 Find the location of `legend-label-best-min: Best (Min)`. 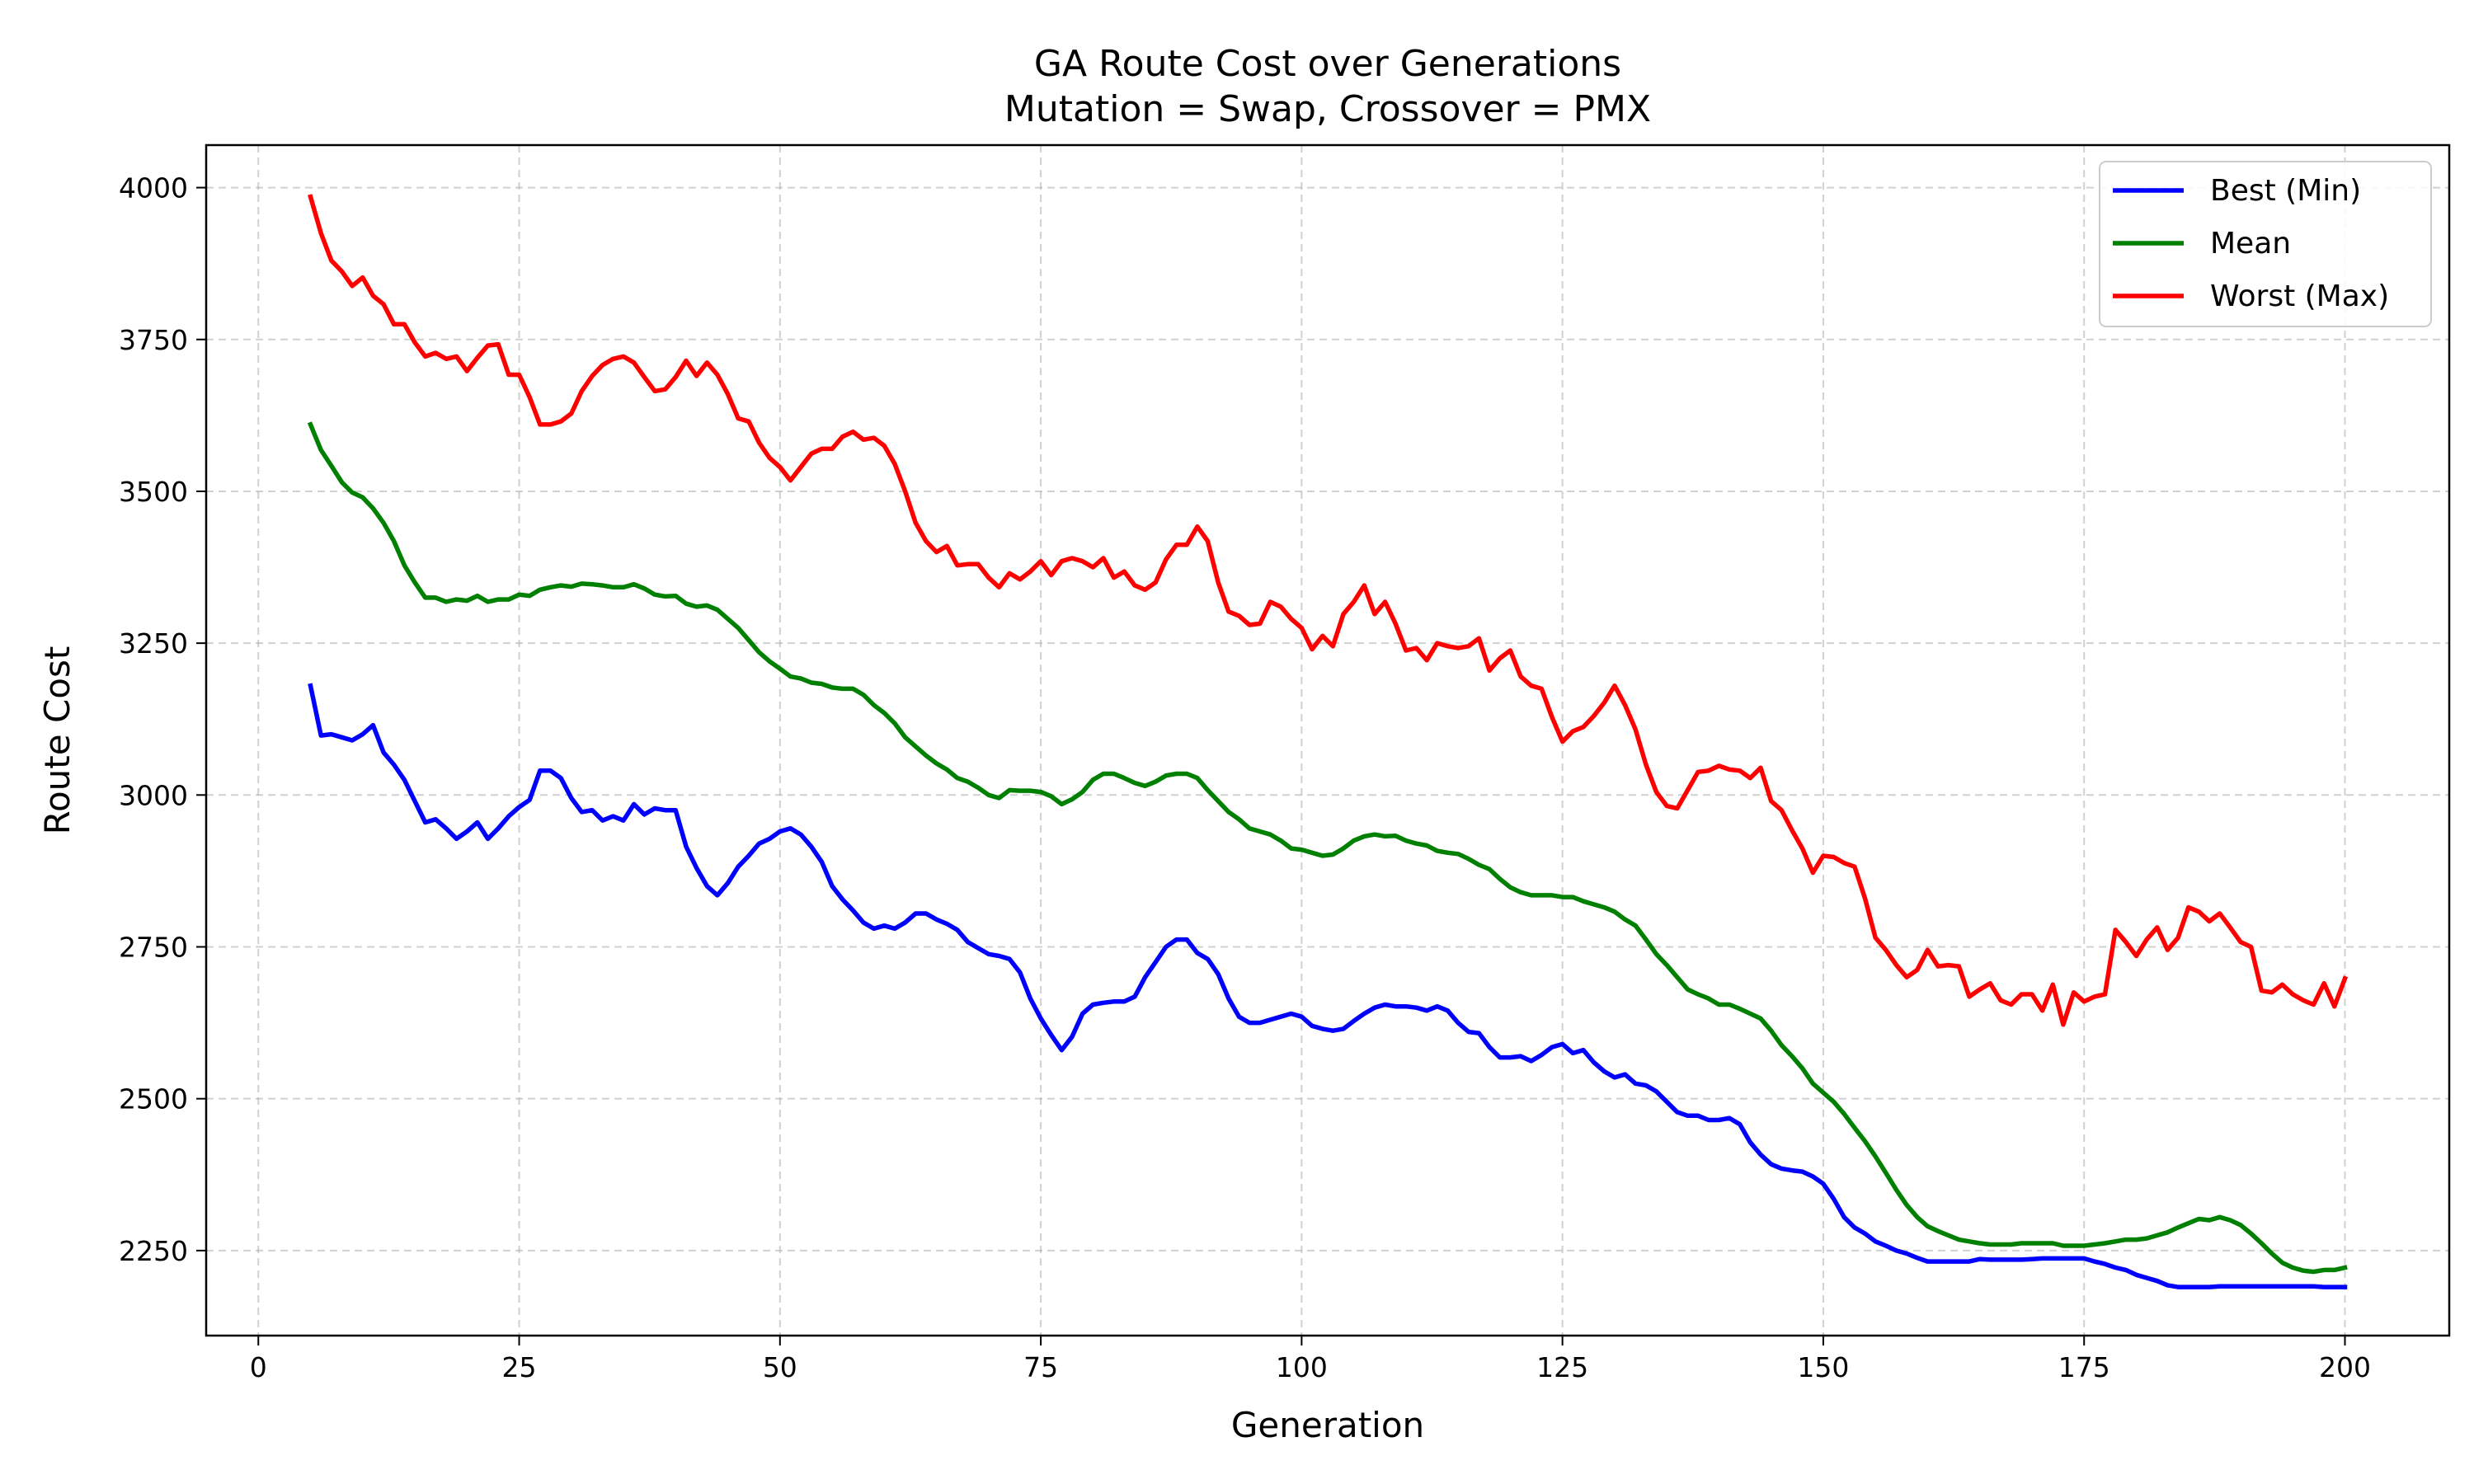

legend-label-best-min: Best (Min) is located at coordinates (2285, 191).